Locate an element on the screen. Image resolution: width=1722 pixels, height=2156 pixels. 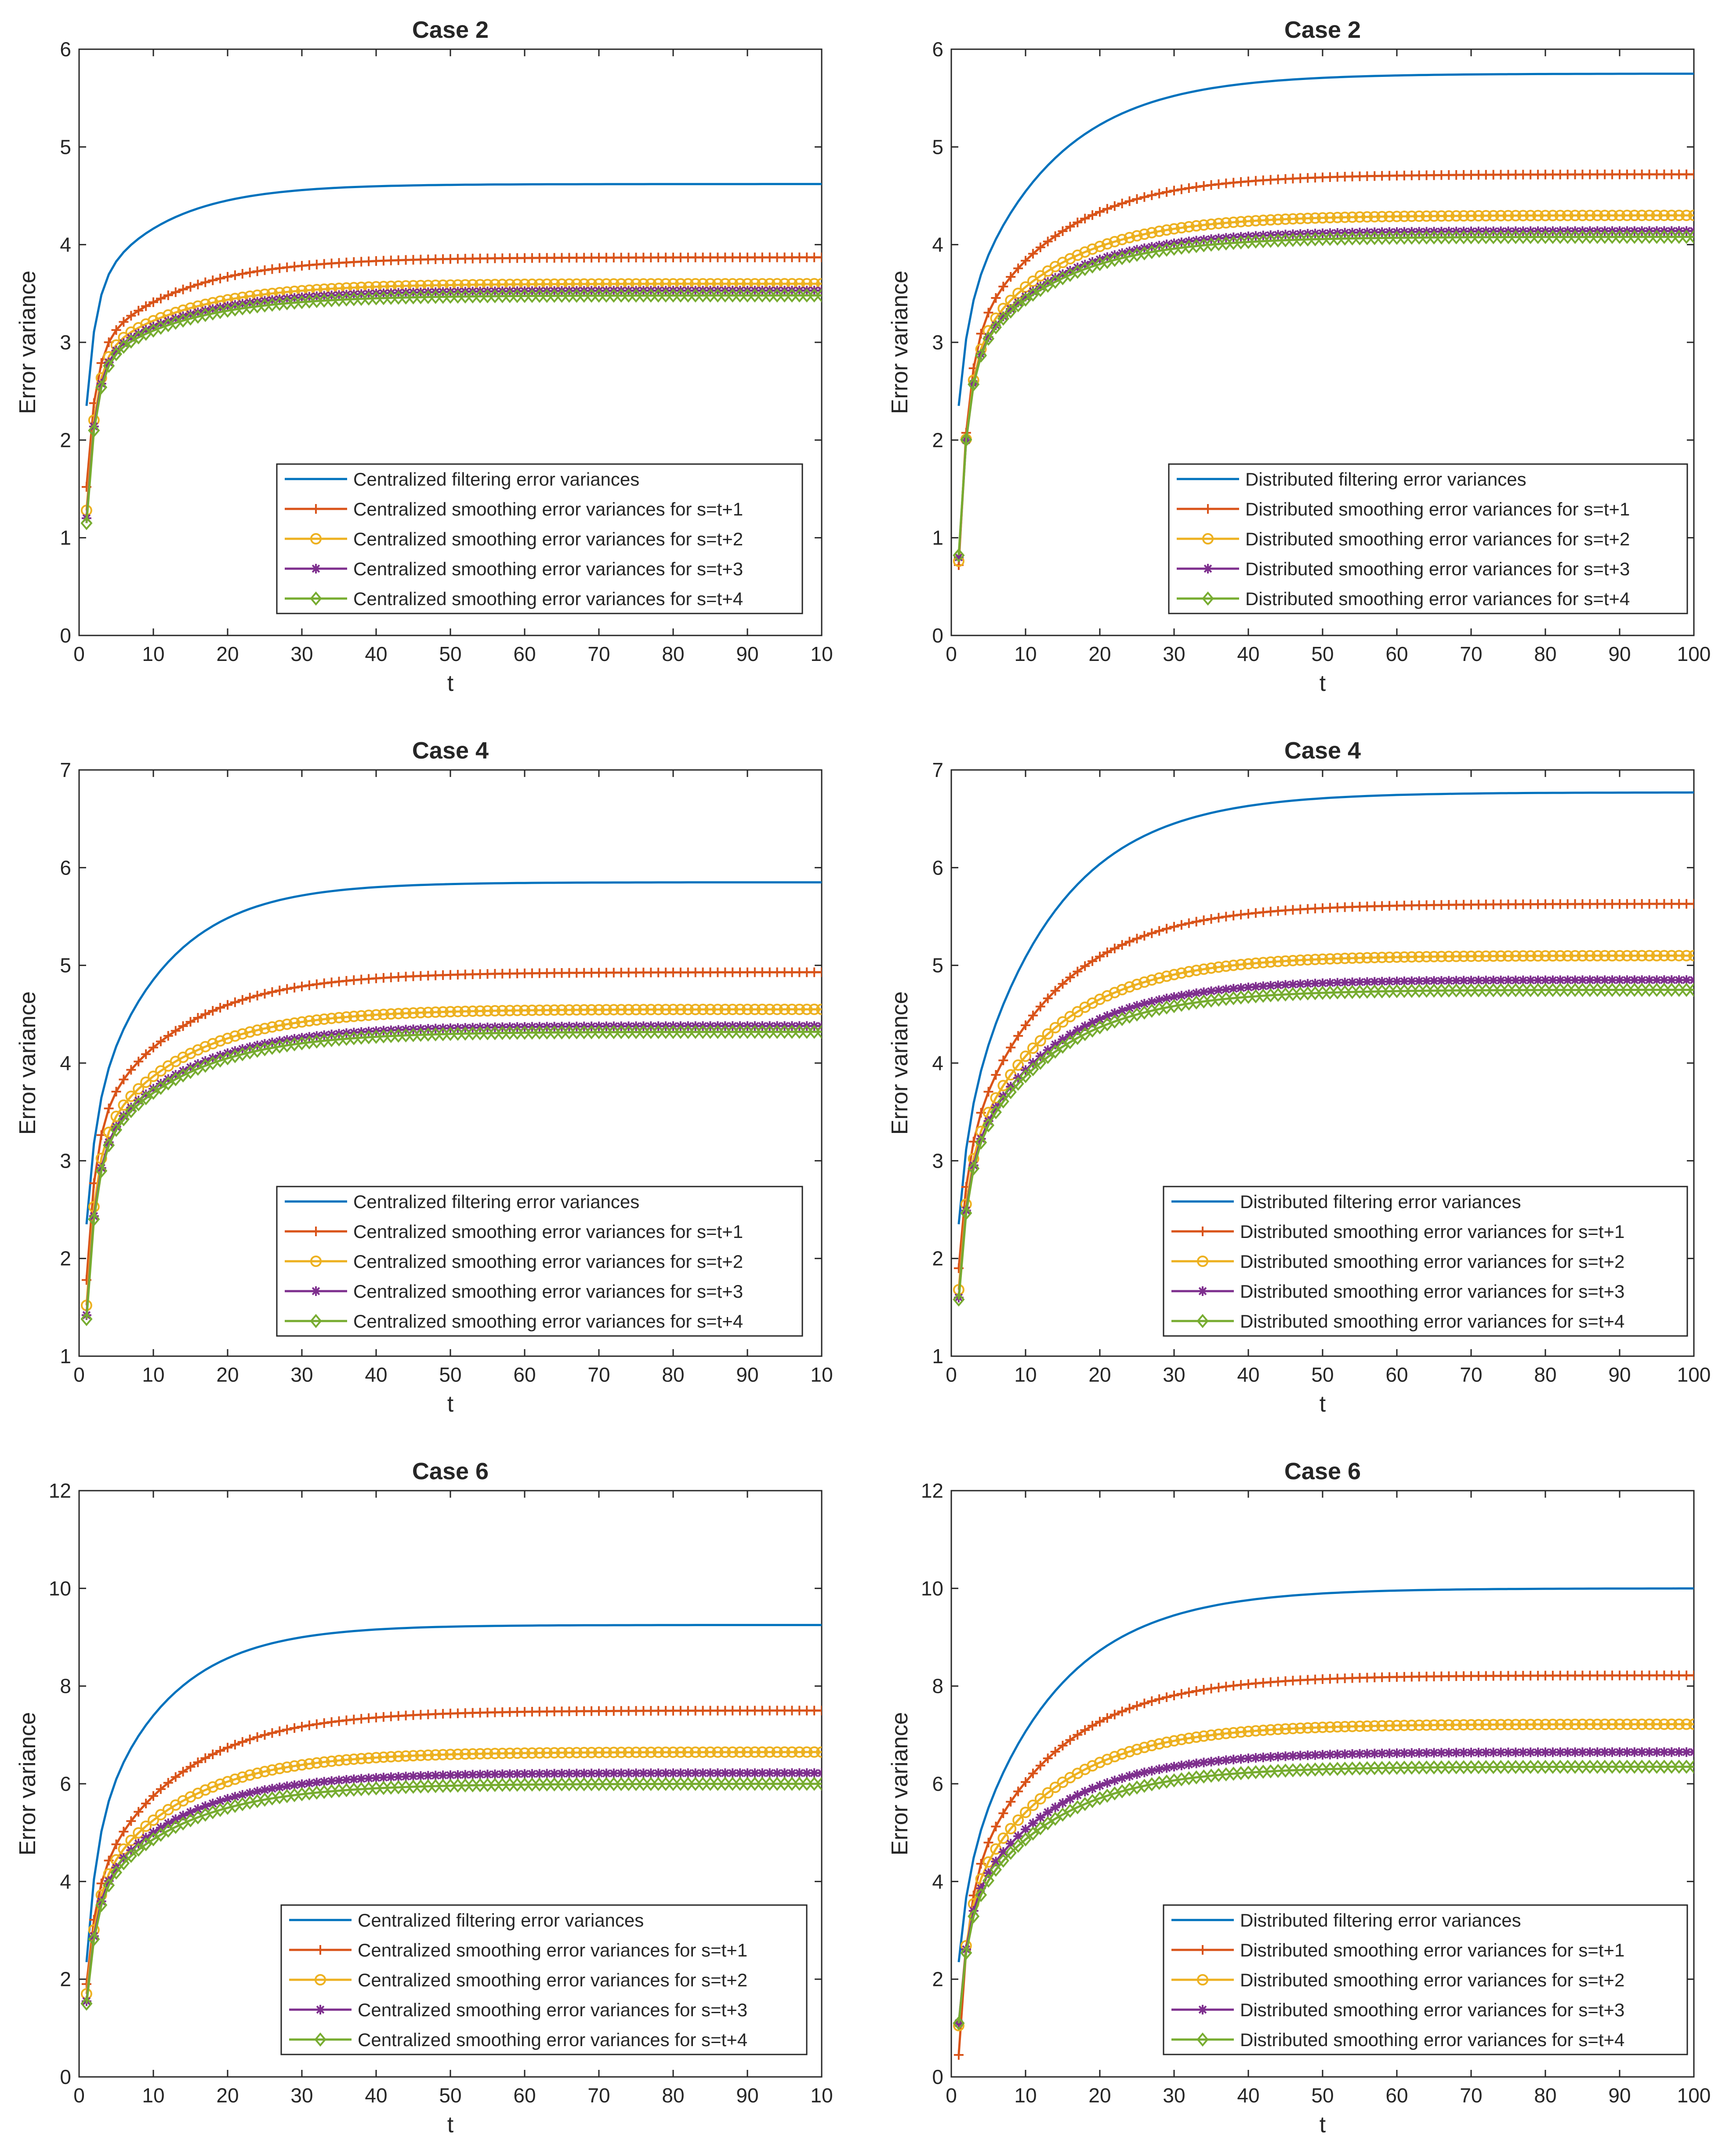
chart-title: Case 4 is located at coordinates (450, 750).